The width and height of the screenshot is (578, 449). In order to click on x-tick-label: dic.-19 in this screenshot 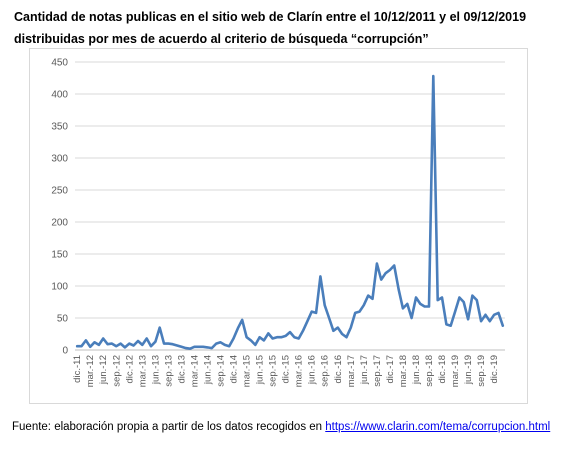, I will do `click(494, 369)`.